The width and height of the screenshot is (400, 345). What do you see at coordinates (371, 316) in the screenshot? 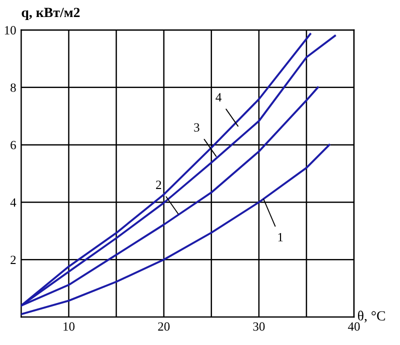
I see `x-axis-title: θ, °C` at bounding box center [371, 316].